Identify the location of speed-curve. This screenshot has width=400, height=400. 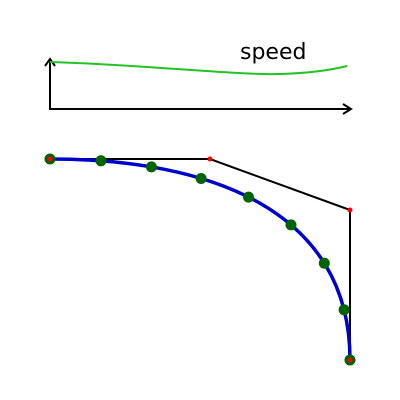
(198, 68).